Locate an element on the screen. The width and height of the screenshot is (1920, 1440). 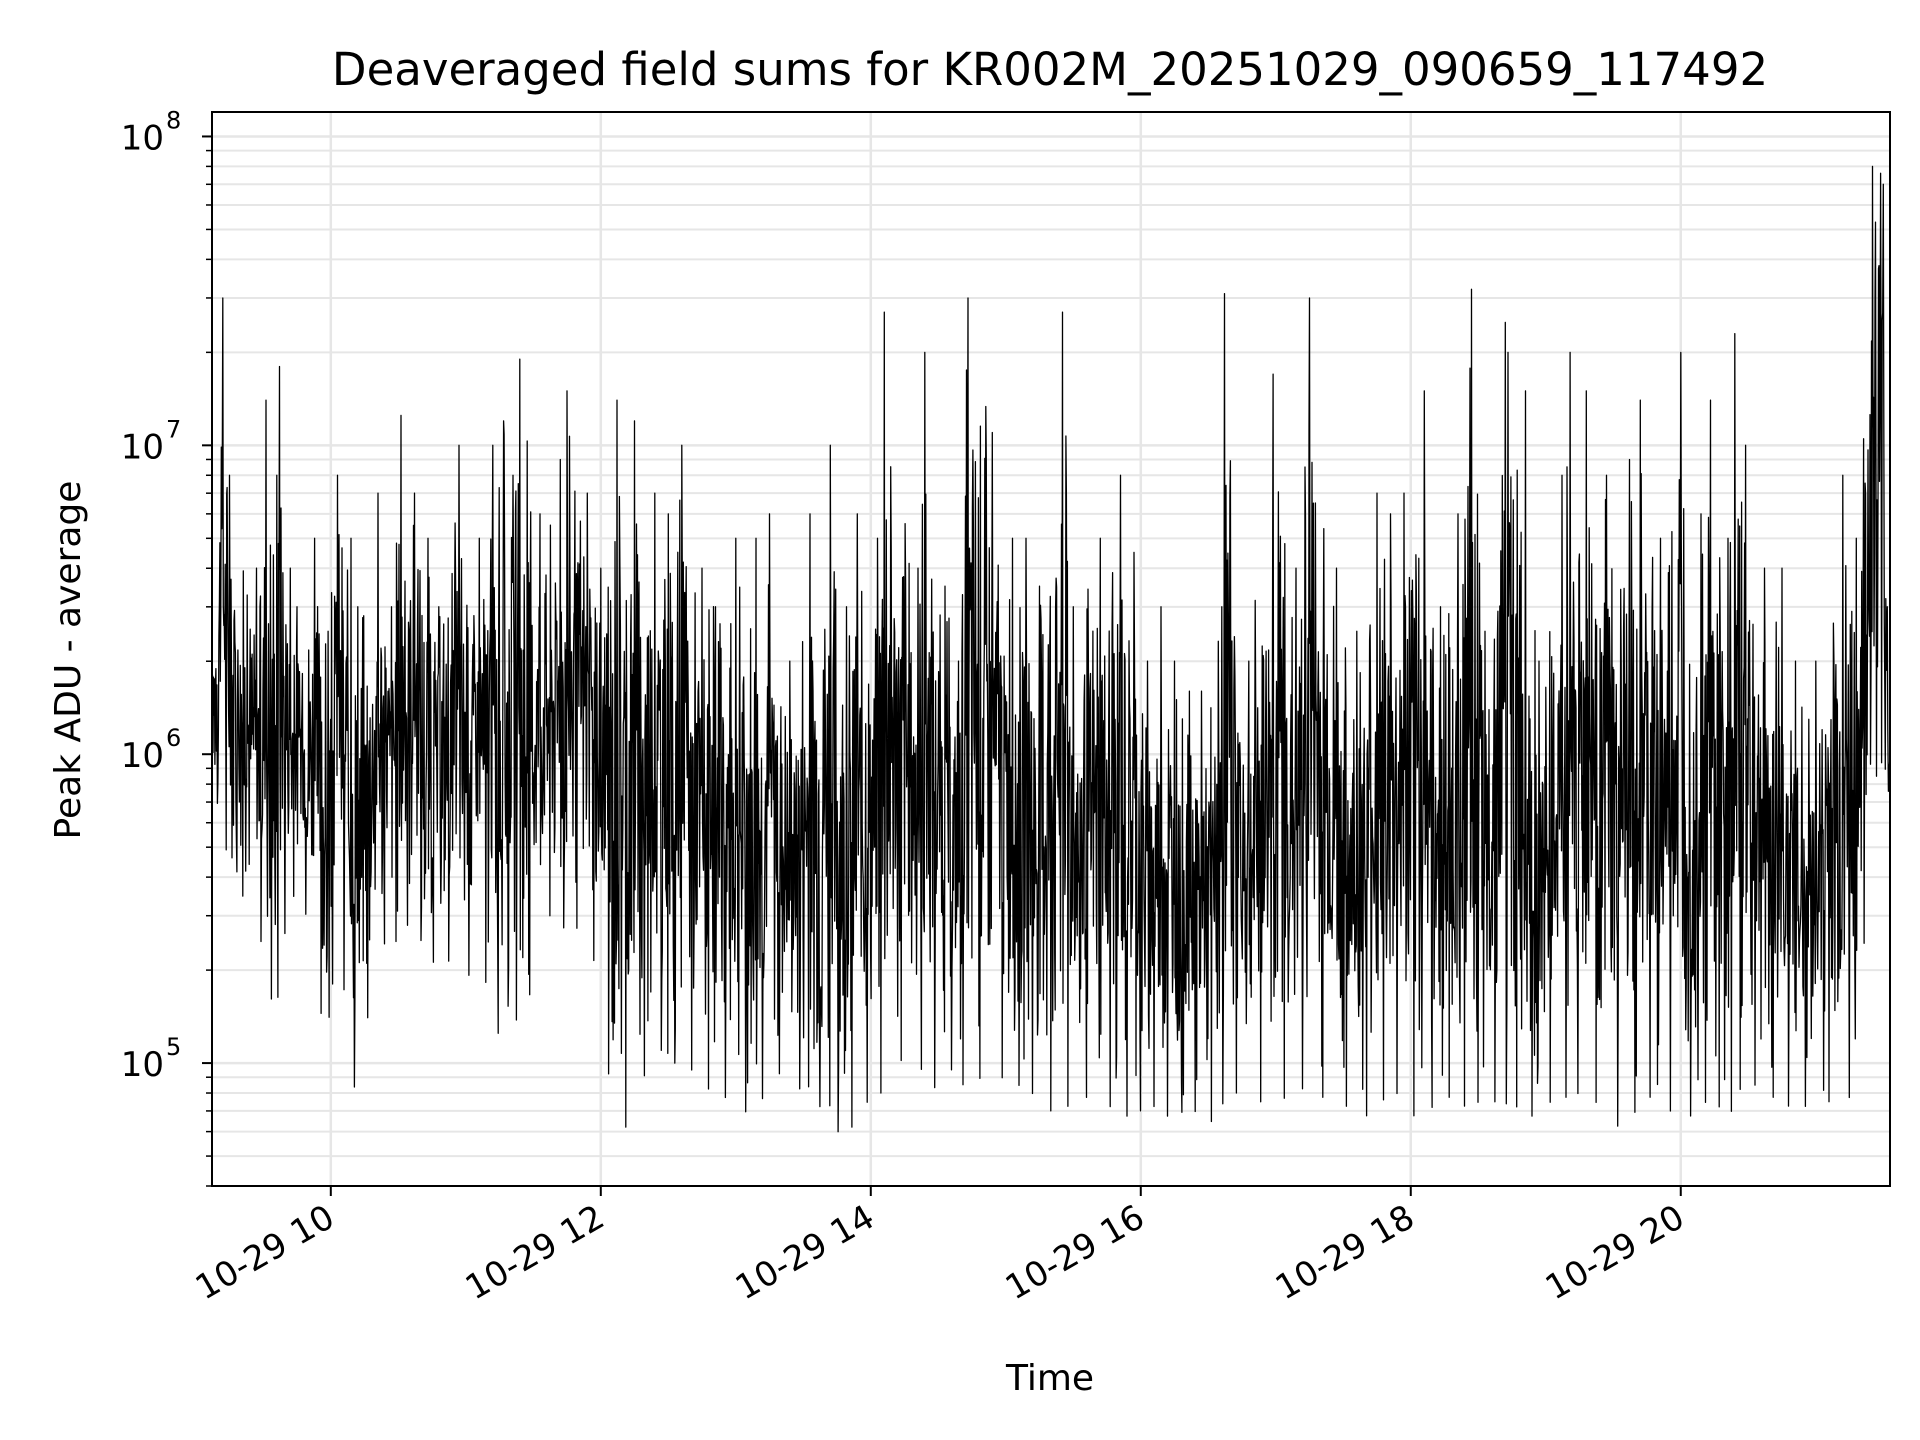
y-axis-label: Peak ADU - average is located at coordinates (68, 660).